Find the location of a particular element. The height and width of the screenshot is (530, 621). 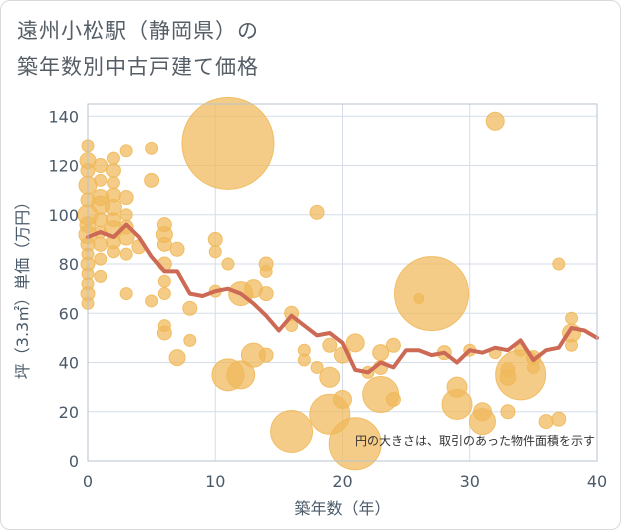

y-tick-label: 40 is located at coordinates (69, 363).